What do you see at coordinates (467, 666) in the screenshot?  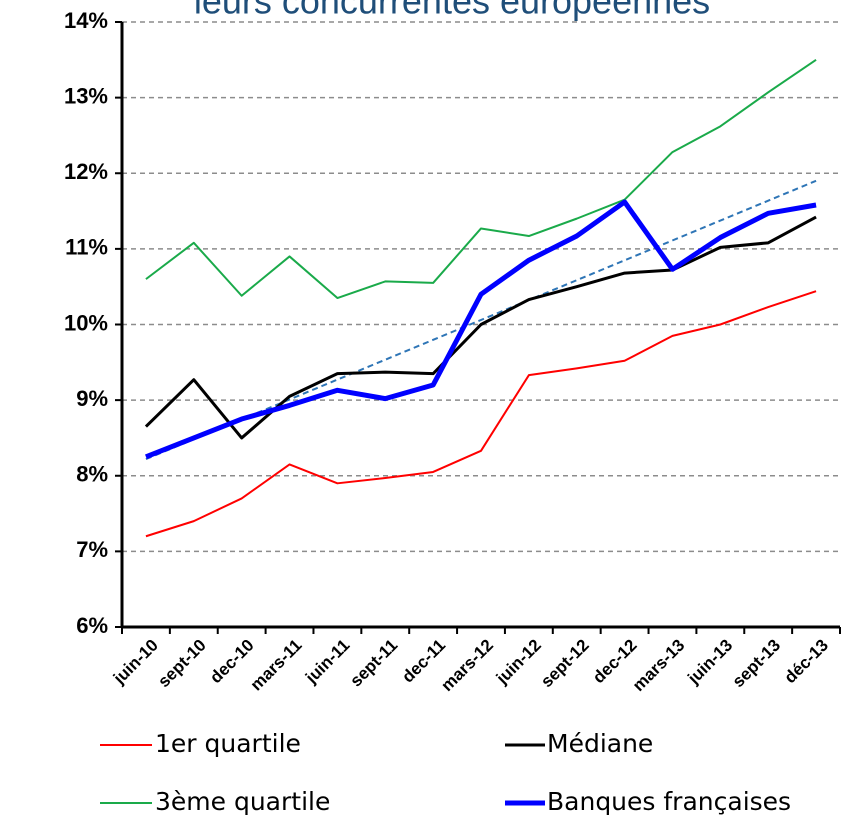 I see `x-tick-label: mars-12` at bounding box center [467, 666].